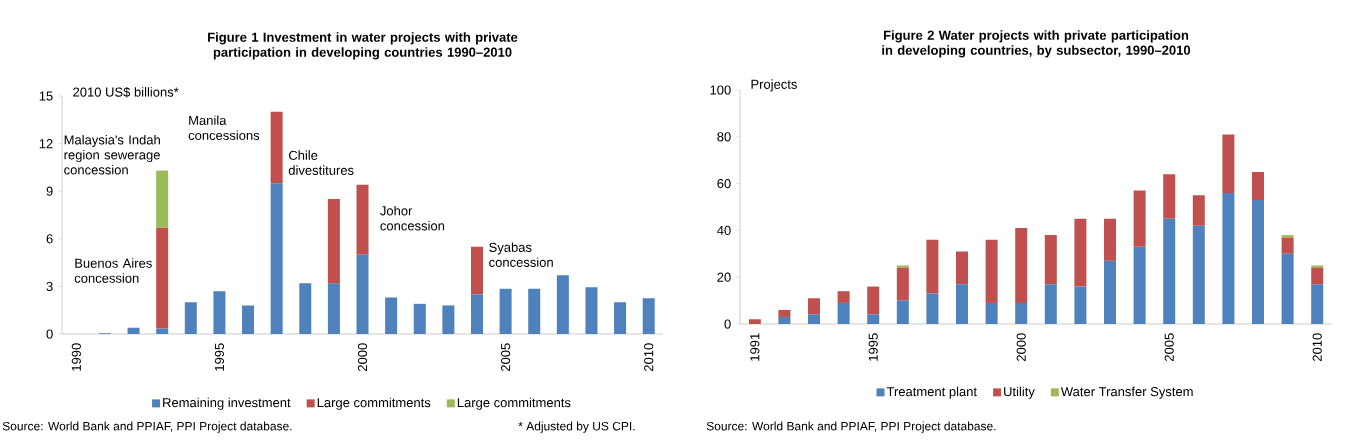  I want to click on annotation: Malaysia's Indah region sewerage concession, so click(112, 154).